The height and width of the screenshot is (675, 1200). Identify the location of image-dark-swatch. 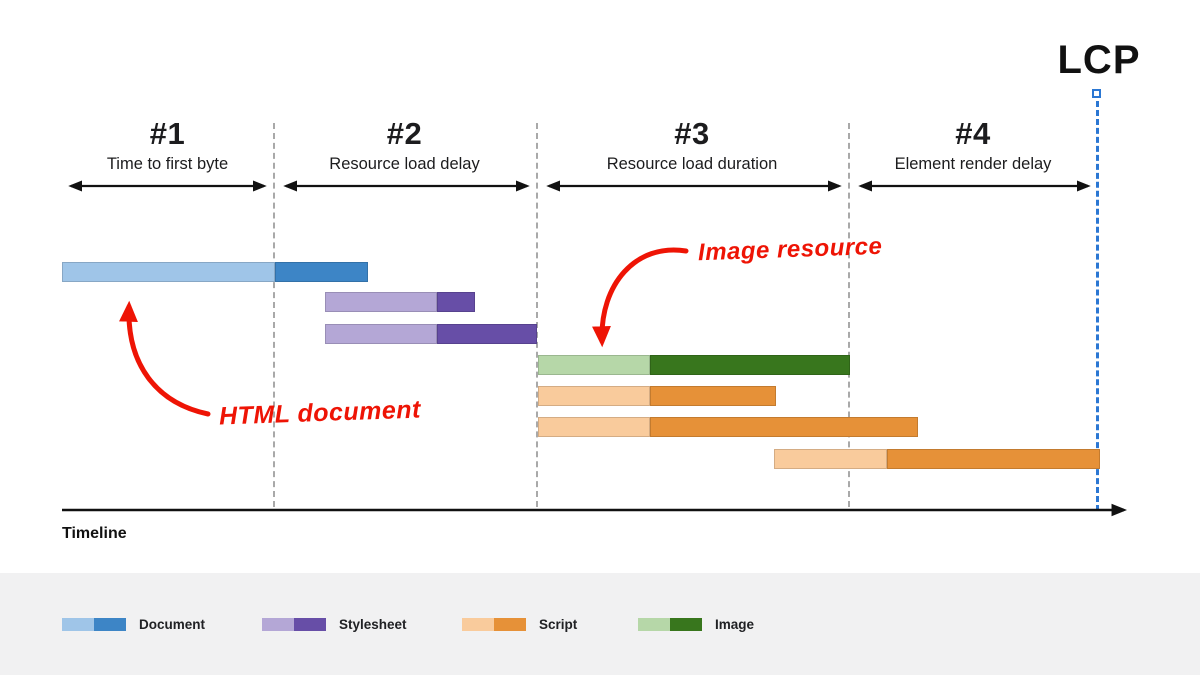
(686, 624).